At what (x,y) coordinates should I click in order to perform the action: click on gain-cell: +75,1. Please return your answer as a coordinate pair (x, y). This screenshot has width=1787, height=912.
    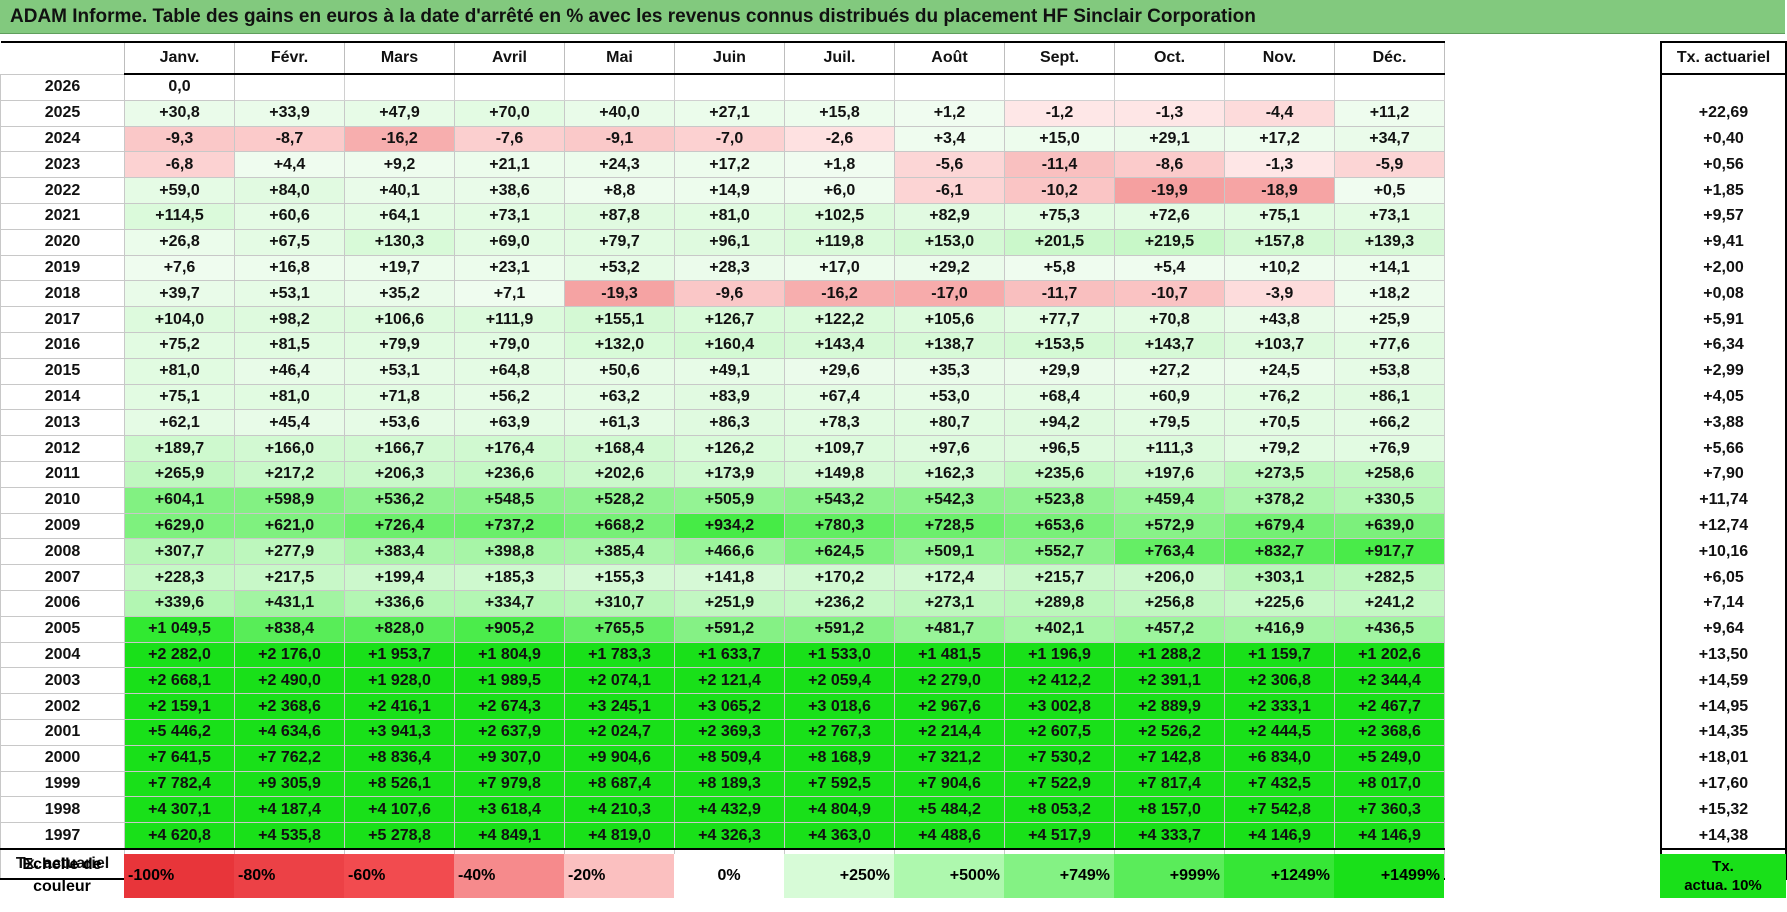
    Looking at the image, I should click on (179, 397).